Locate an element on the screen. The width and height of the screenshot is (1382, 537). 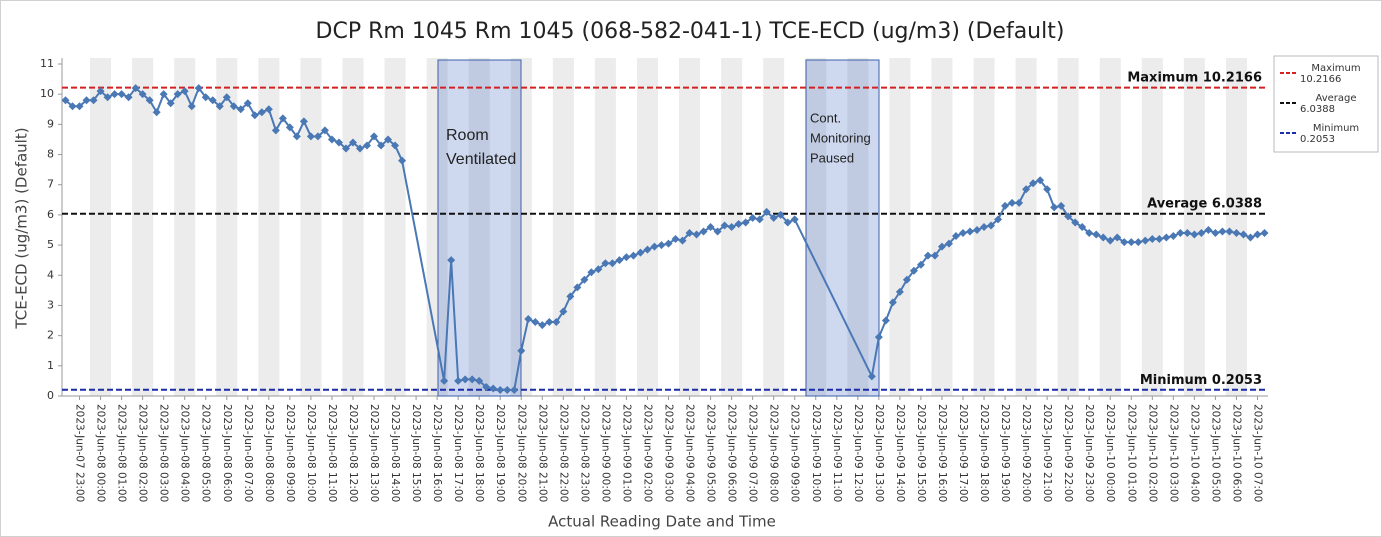
x-tick-label: 2023-Jun-10 07:00 is located at coordinates (1257, 453).